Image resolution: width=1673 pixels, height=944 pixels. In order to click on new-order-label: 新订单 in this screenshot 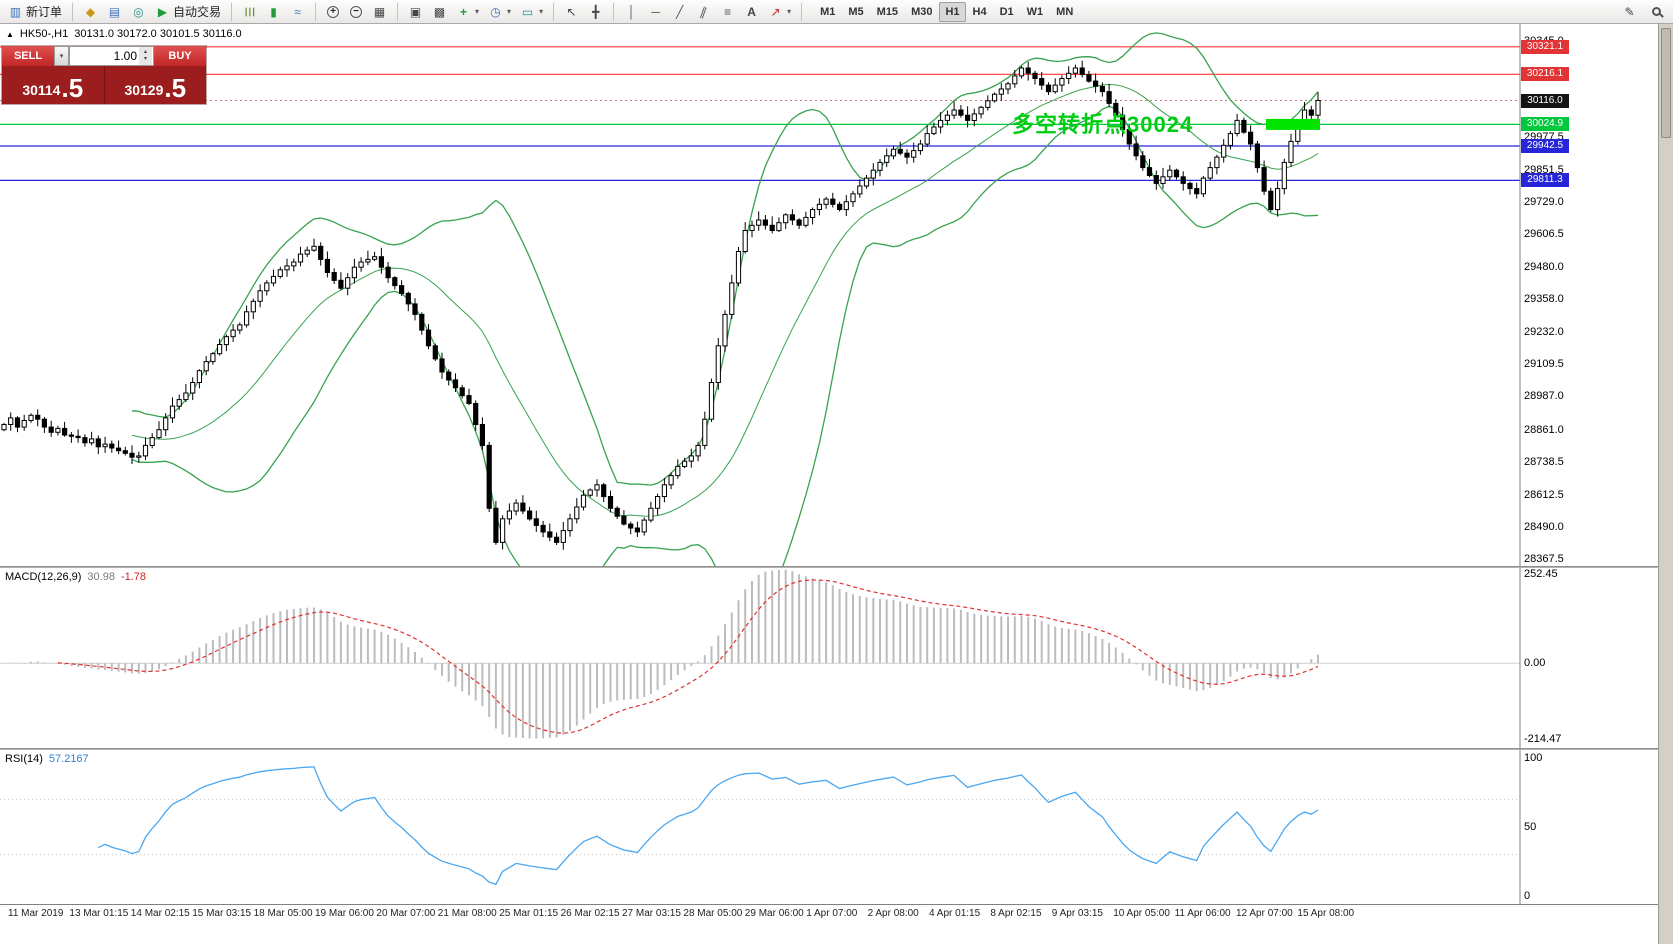, I will do `click(44, 12)`.